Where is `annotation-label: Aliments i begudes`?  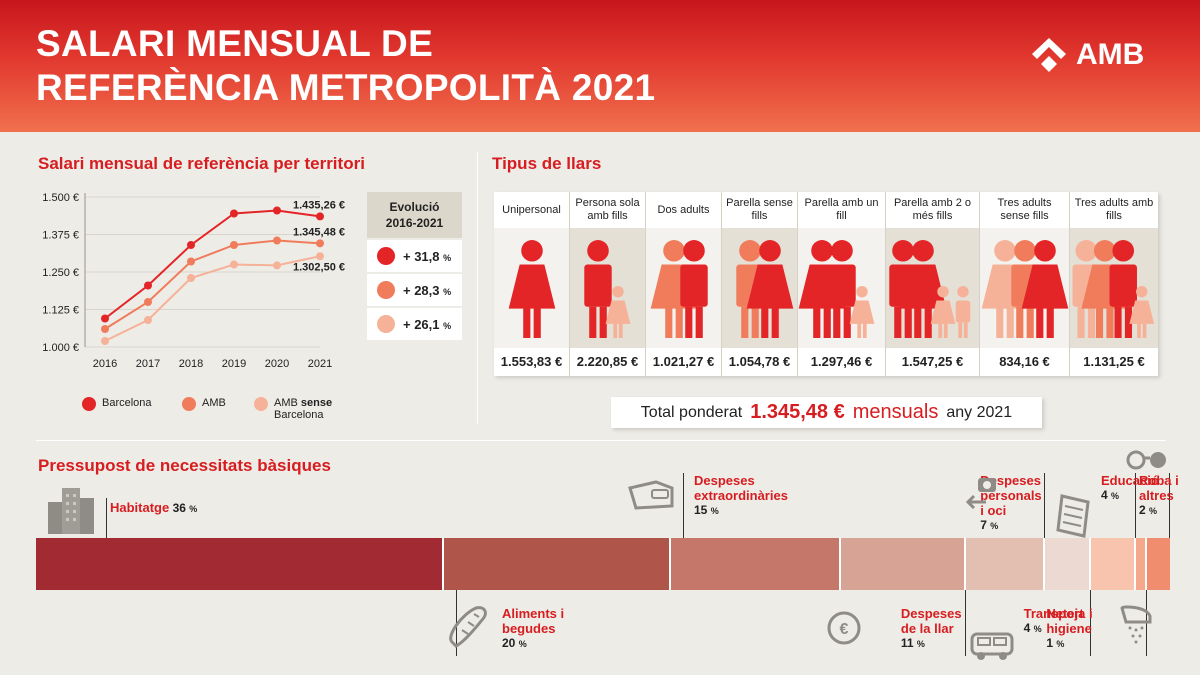
annotation-label: Aliments i begudes is located at coordinates (533, 621).